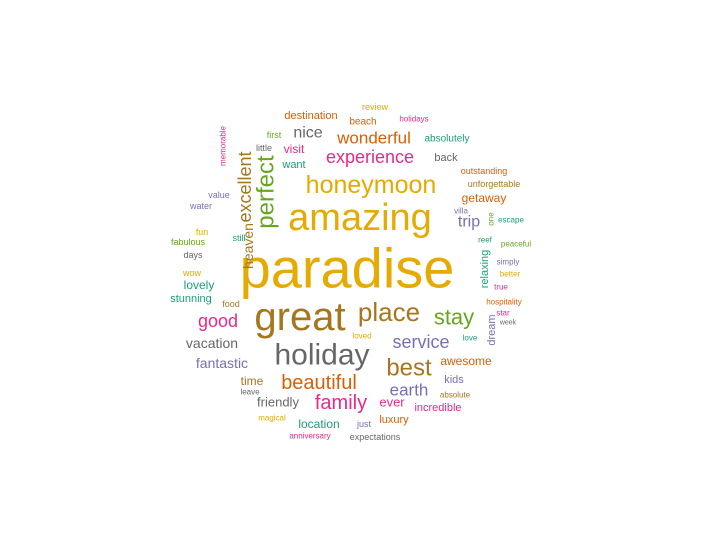 The height and width of the screenshot is (538, 709). Describe the element at coordinates (231, 304) in the screenshot. I see `word-food: food` at that location.